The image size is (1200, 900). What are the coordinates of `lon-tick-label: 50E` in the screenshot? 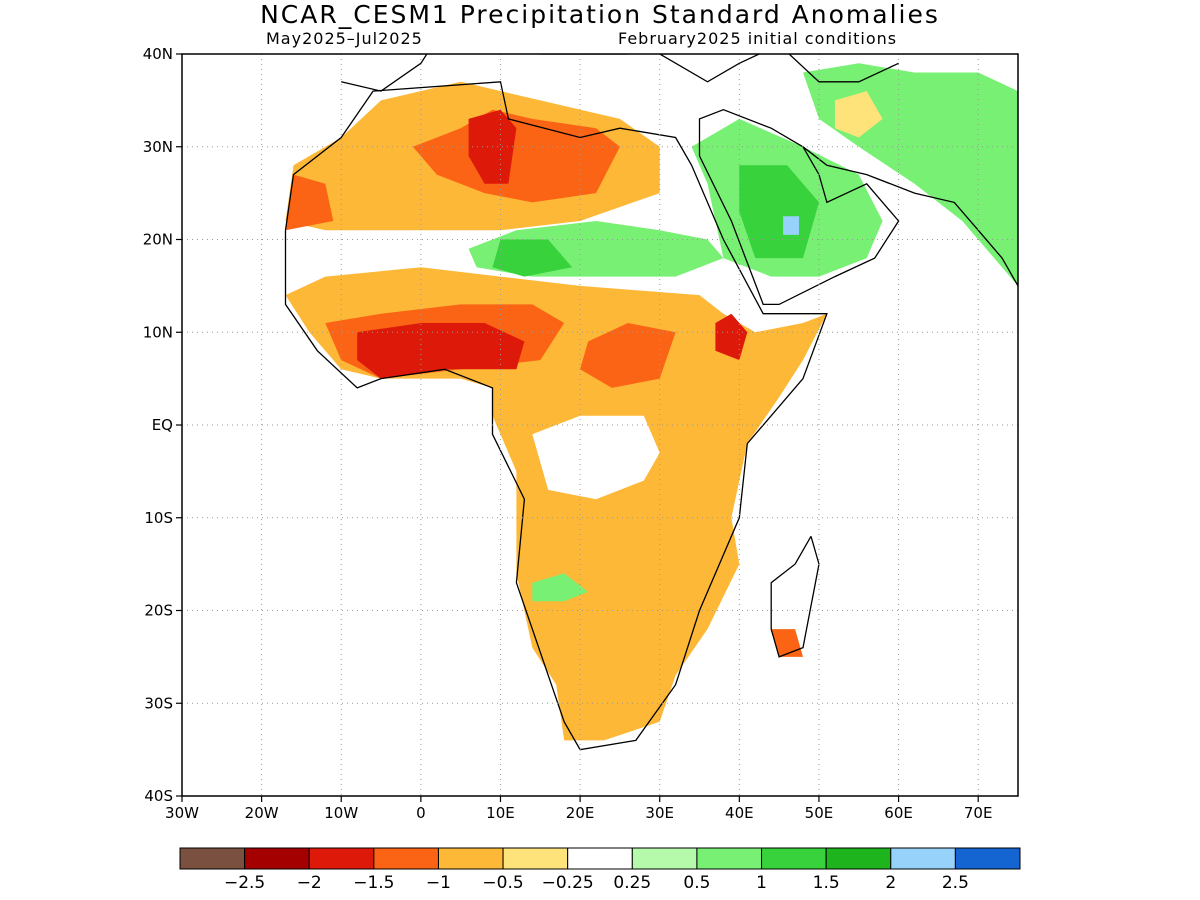 It's located at (819, 813).